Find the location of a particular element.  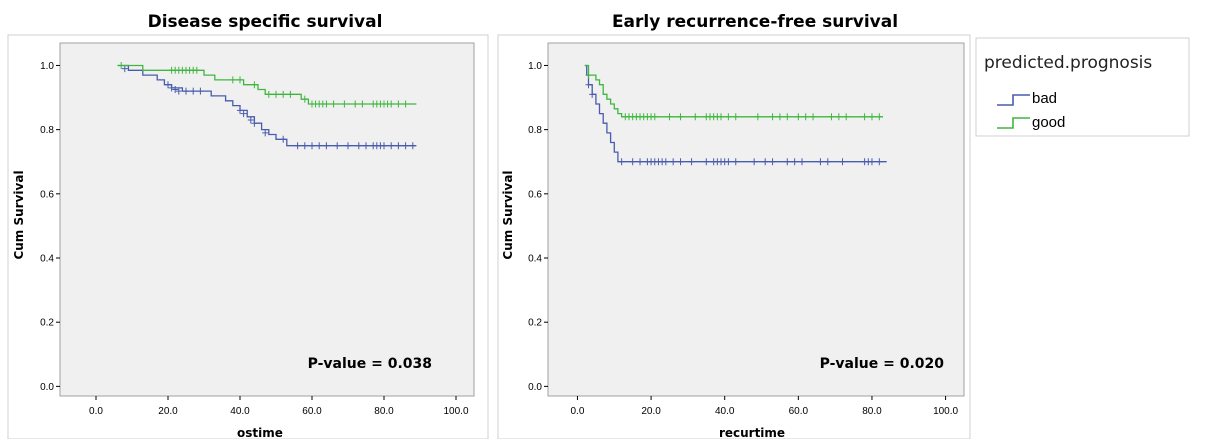

legend-swatch-good is located at coordinates (1013, 123).